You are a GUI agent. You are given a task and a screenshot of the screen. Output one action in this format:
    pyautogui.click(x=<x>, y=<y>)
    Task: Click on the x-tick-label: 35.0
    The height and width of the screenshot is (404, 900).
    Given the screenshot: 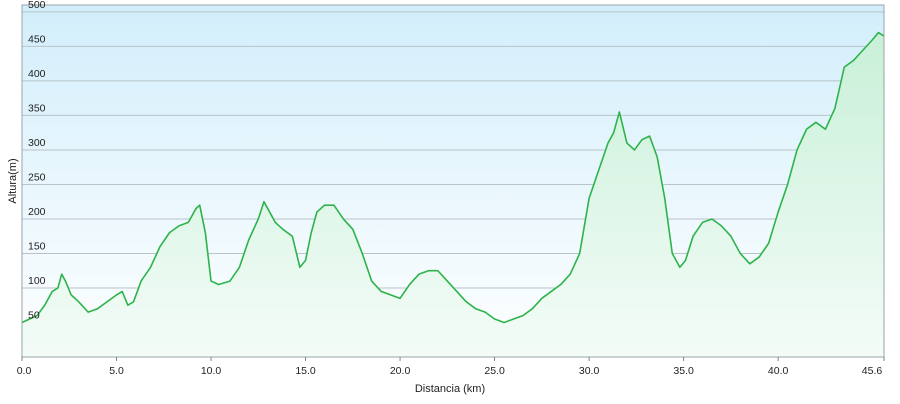 What is the action you would take?
    pyautogui.click(x=683, y=371)
    